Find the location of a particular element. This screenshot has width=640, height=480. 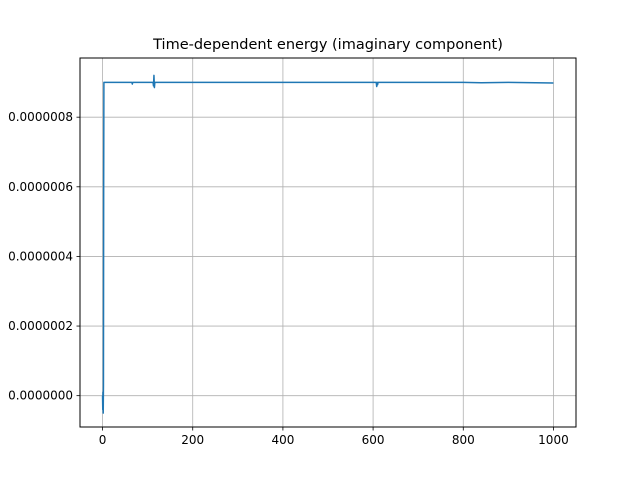

y-tick-label: 0.0000002 is located at coordinates (40, 326).